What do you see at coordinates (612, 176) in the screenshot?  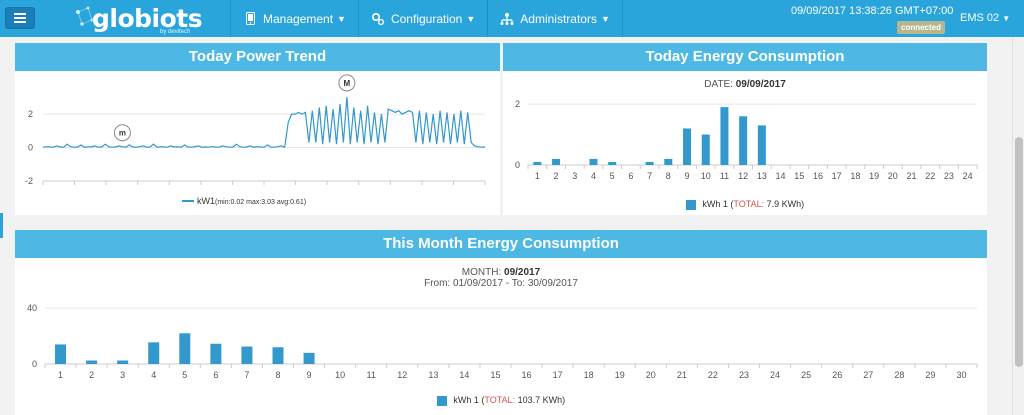 I see `x-tick-label: 5` at bounding box center [612, 176].